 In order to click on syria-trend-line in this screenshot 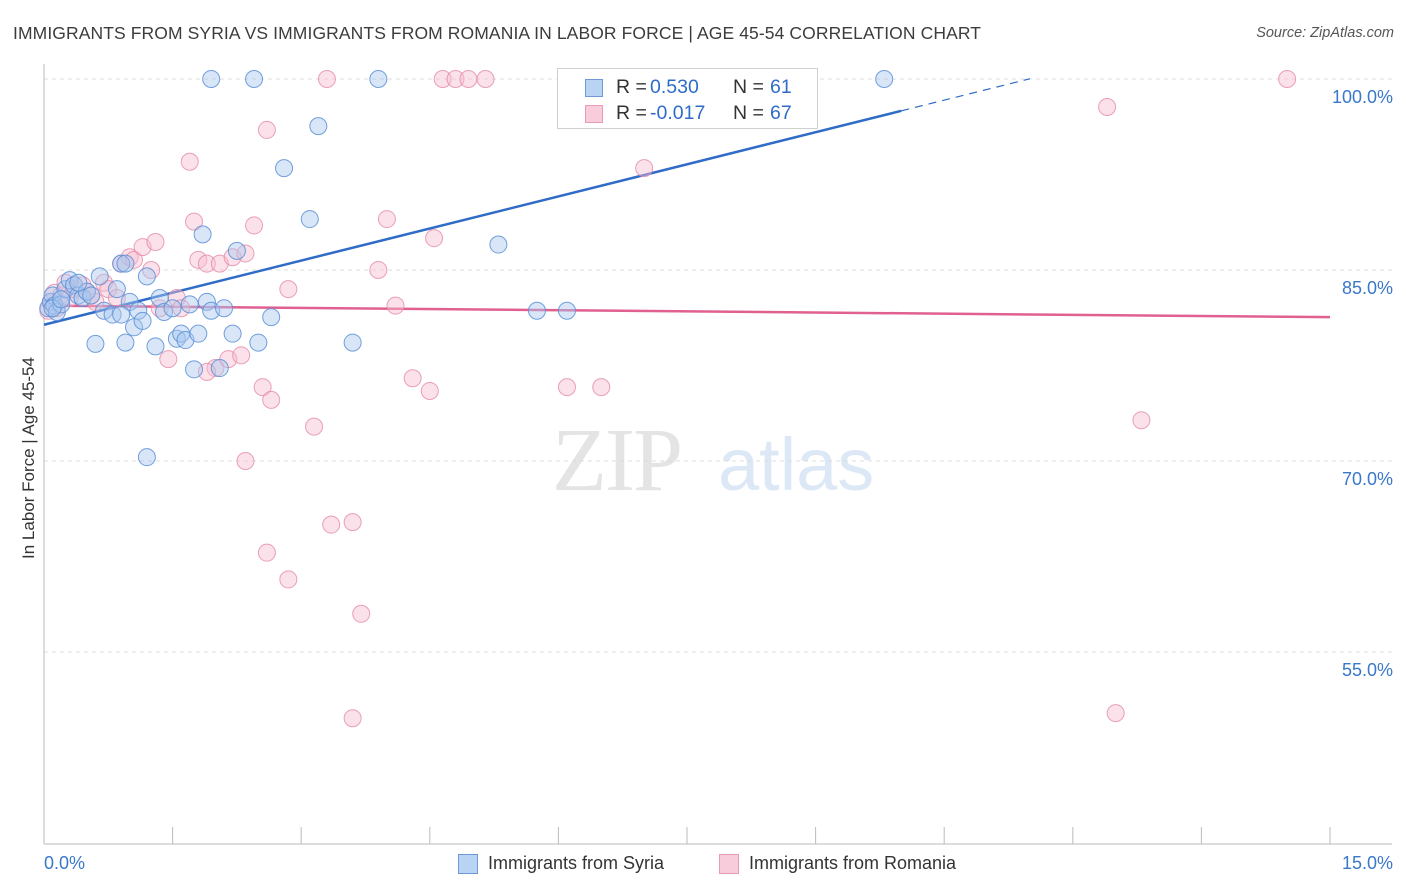, I will do `click(472, 217)`.